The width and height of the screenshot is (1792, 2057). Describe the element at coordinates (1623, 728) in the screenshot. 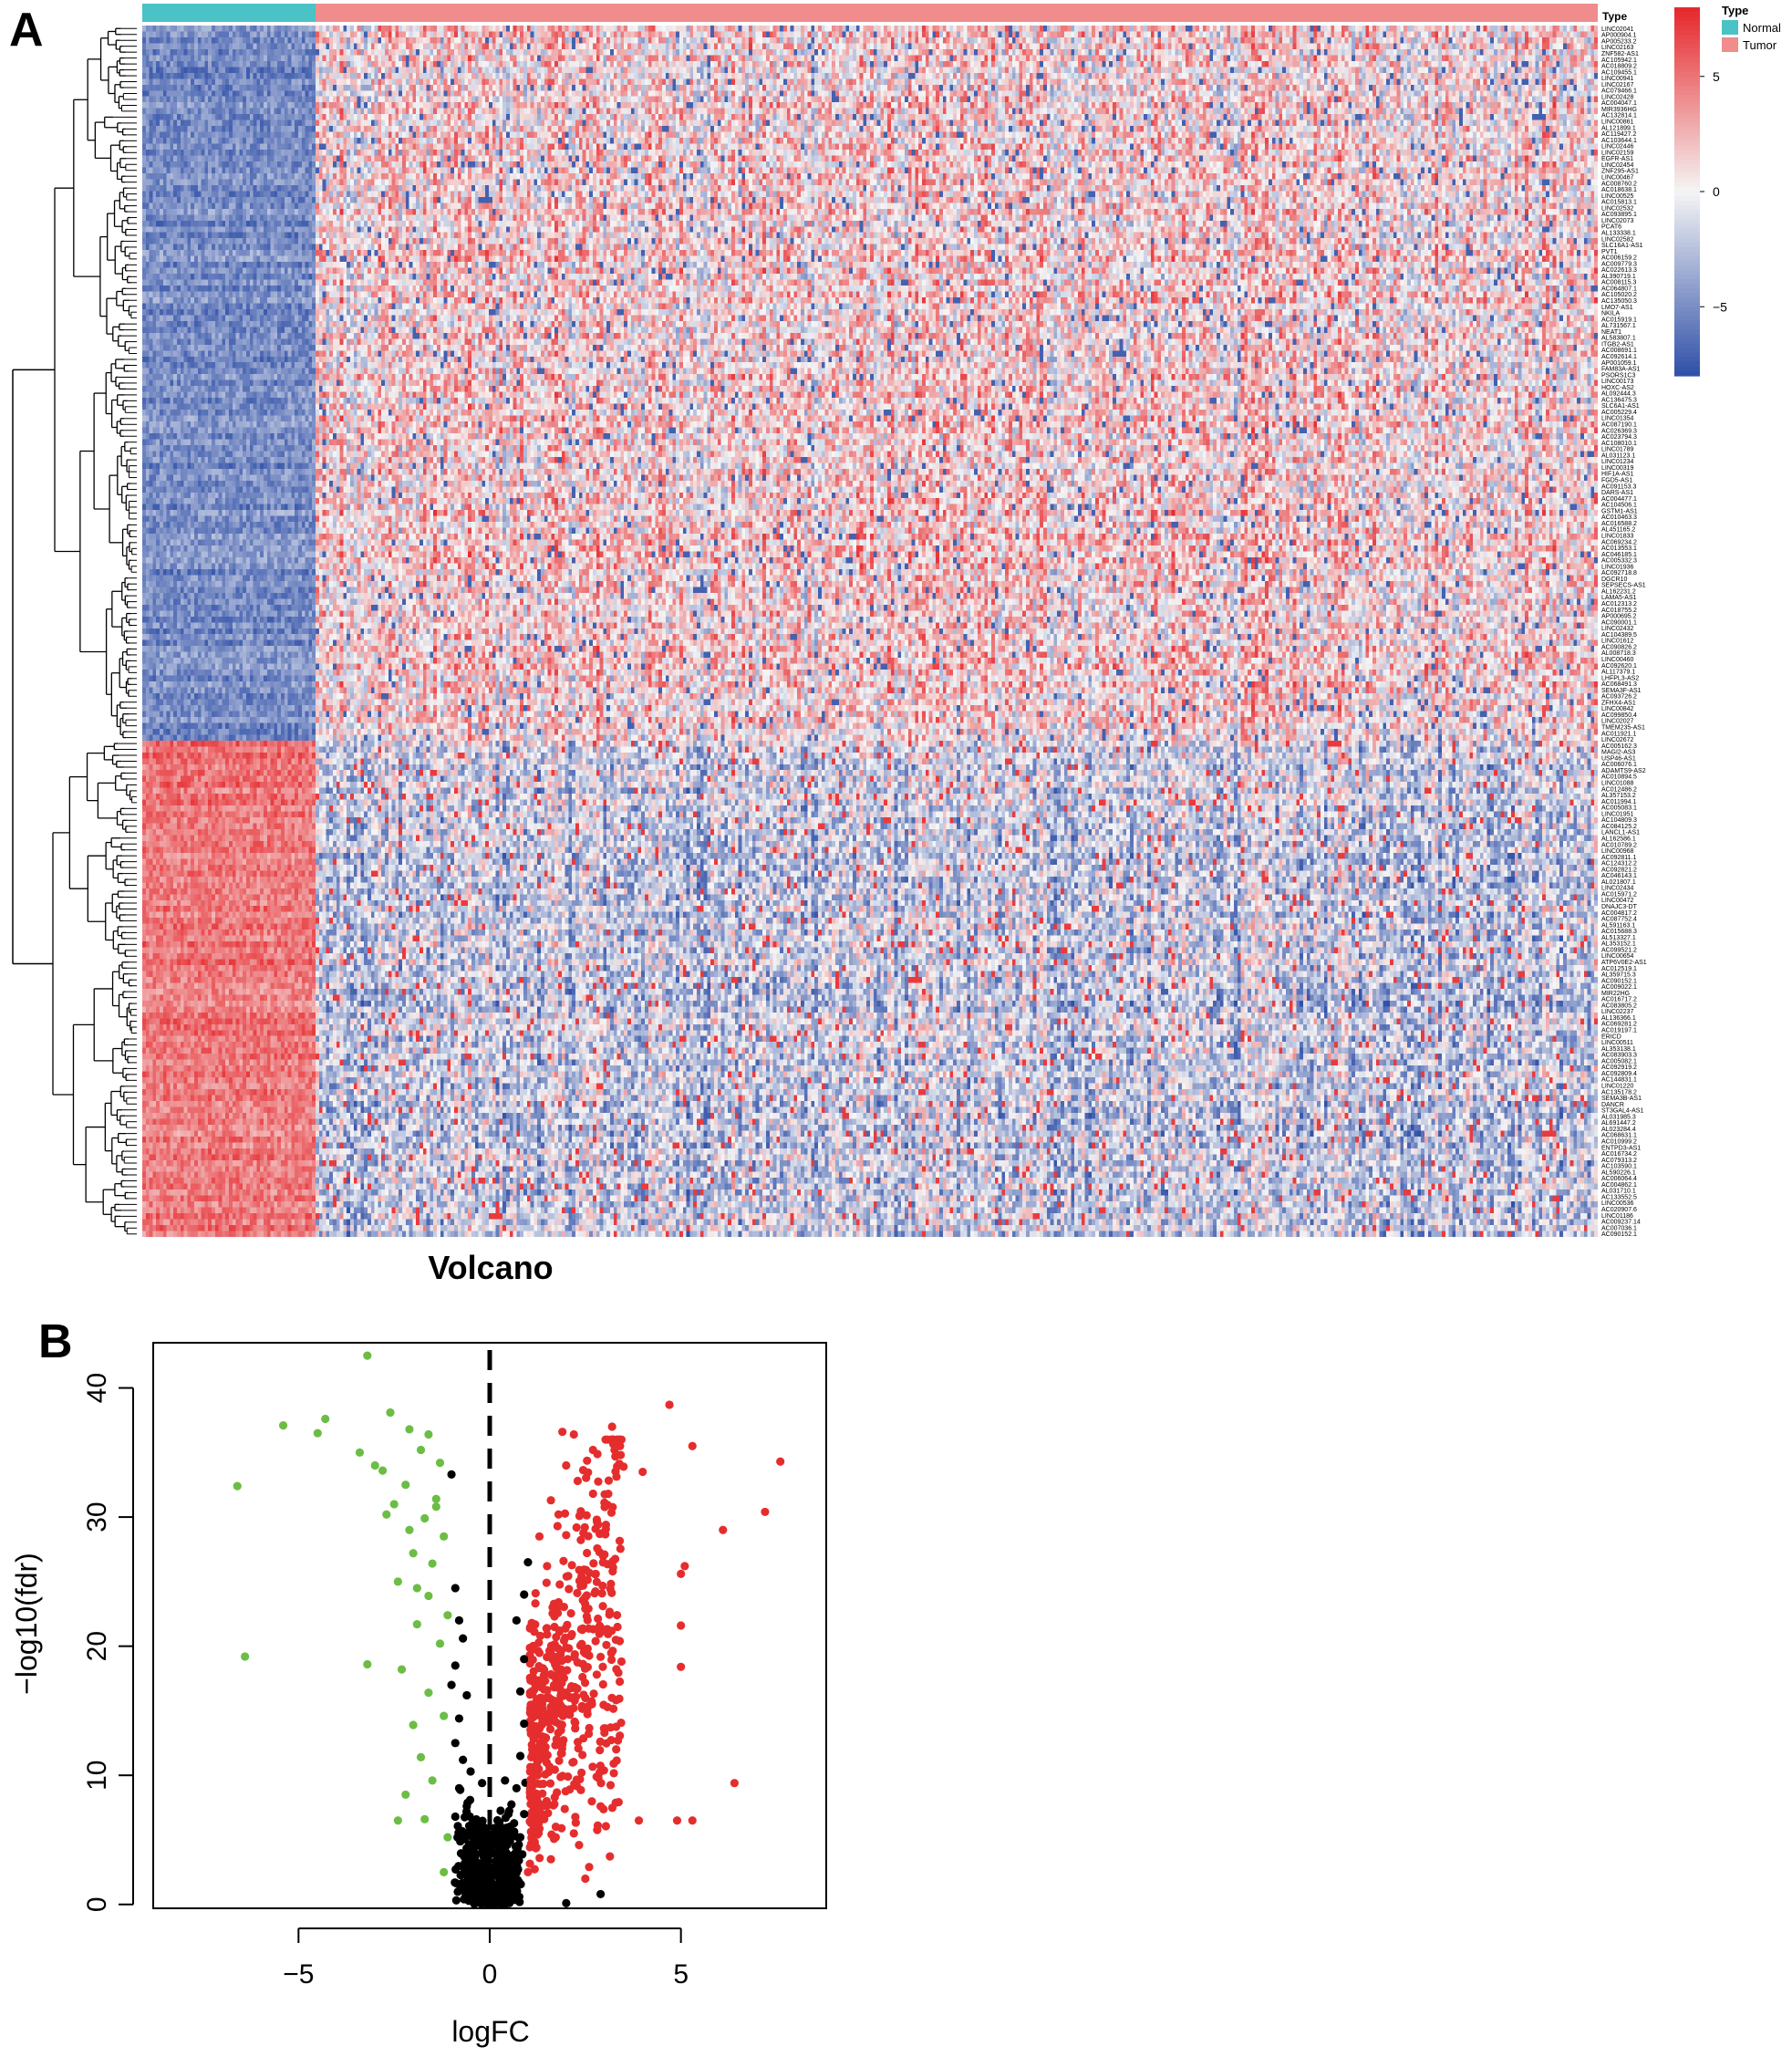

I see `gene-label: TMEM235-AS1` at that location.